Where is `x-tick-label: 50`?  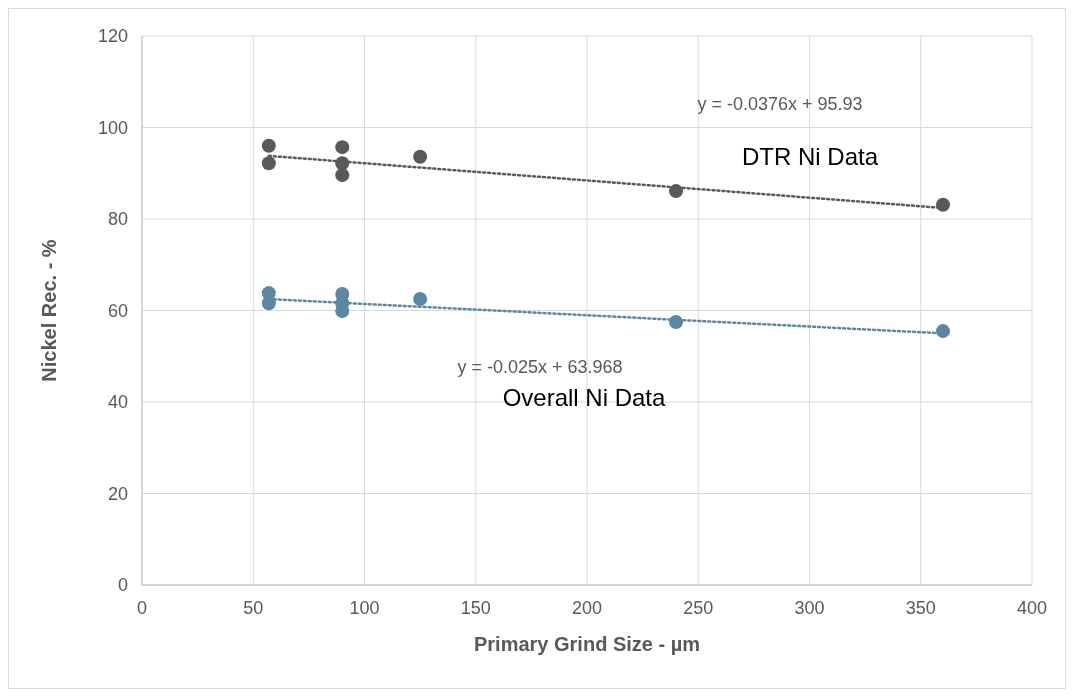
x-tick-label: 50 is located at coordinates (253, 608).